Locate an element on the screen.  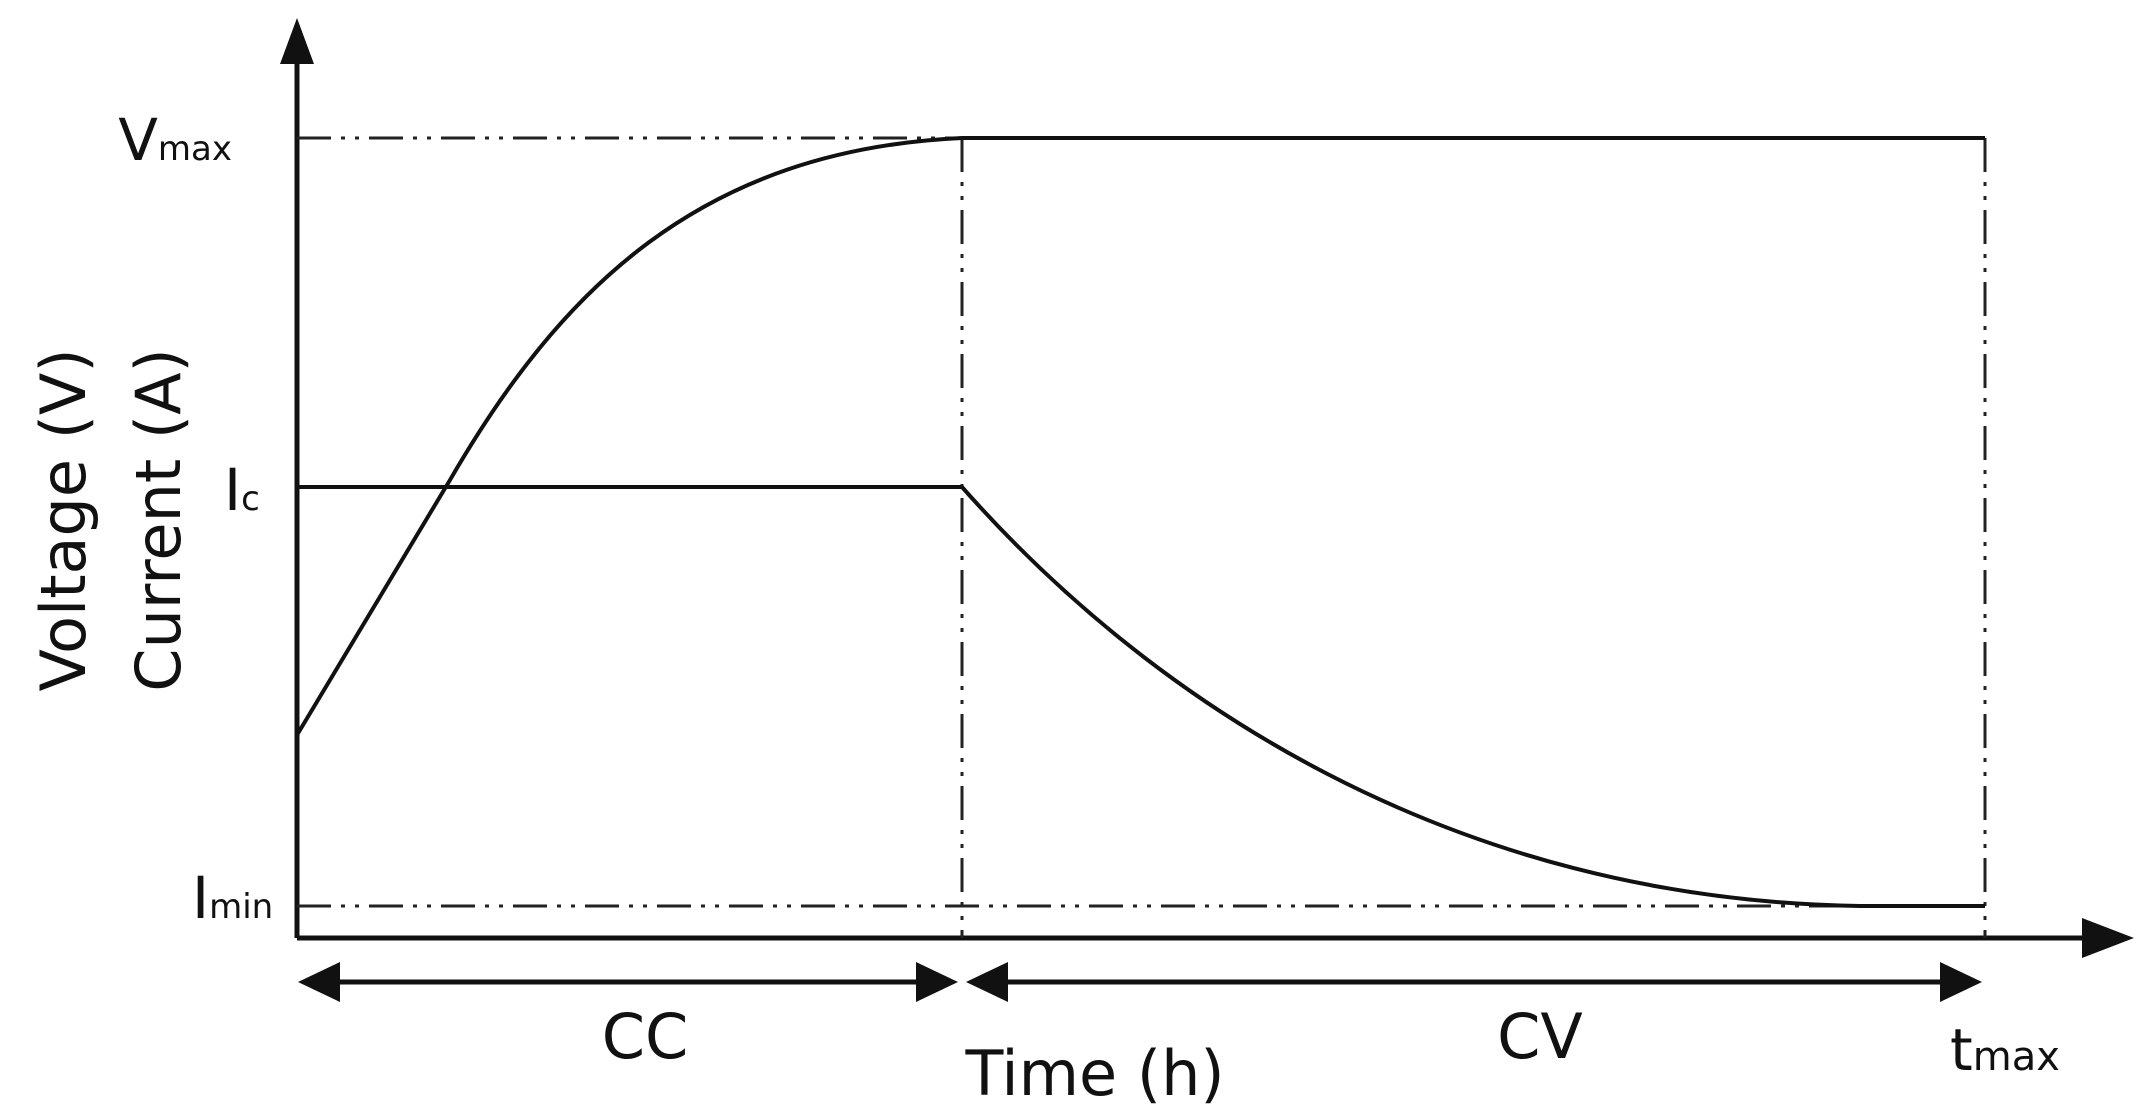
cc-phase-arrowhead-left is located at coordinates (319, 982).